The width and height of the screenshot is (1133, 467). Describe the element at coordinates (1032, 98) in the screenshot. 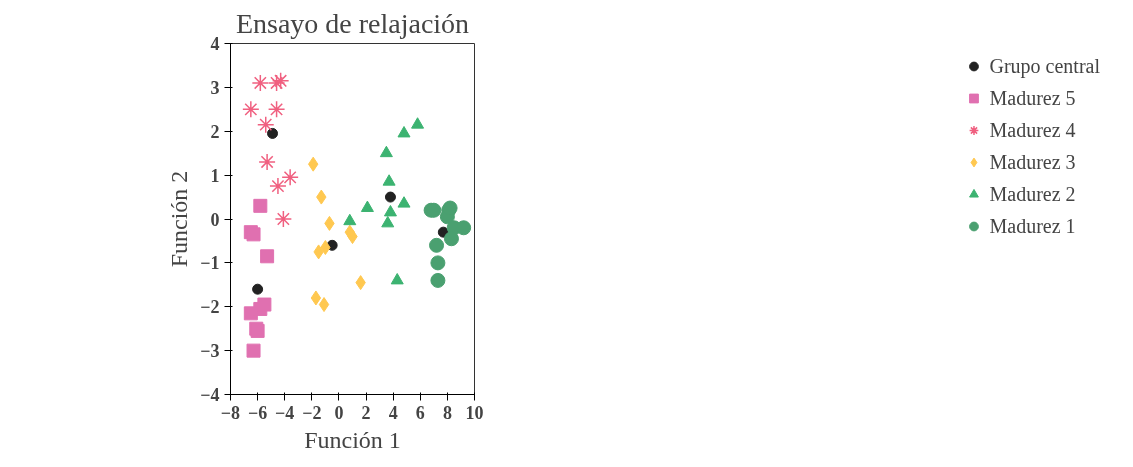

I see `legend-label: Madurez 5` at that location.